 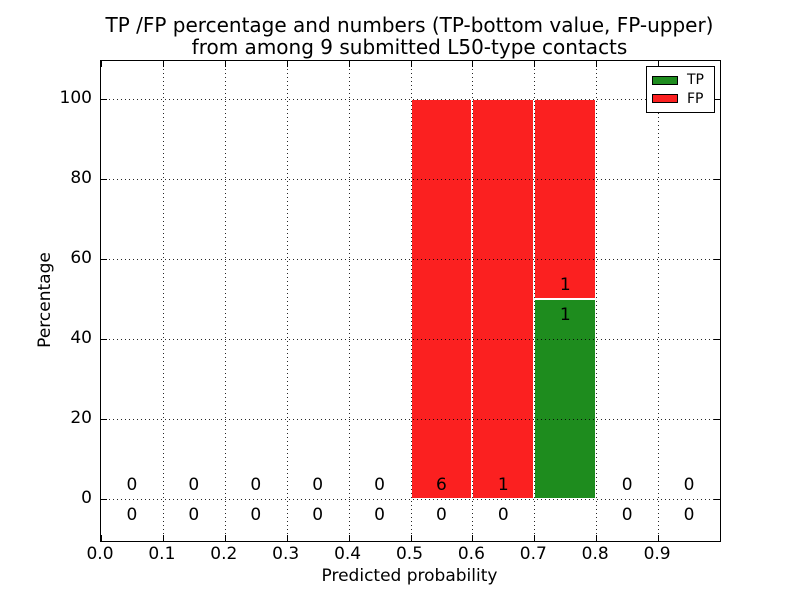 What do you see at coordinates (680, 99) in the screenshot?
I see `legend-item: FP` at bounding box center [680, 99].